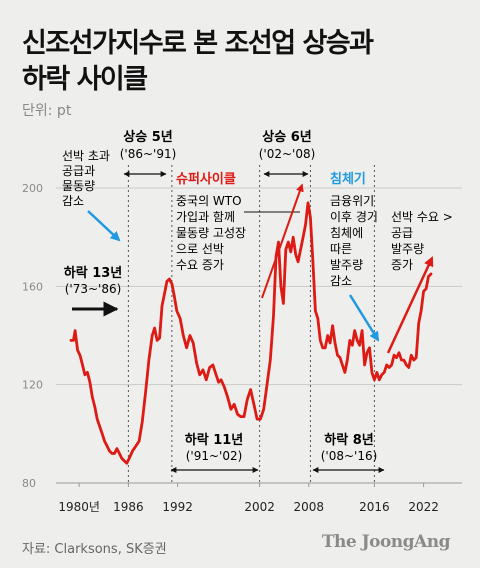  Describe the element at coordinates (214, 456) in the screenshot. I see `phase-down-11-period: ('91~'02)` at that location.